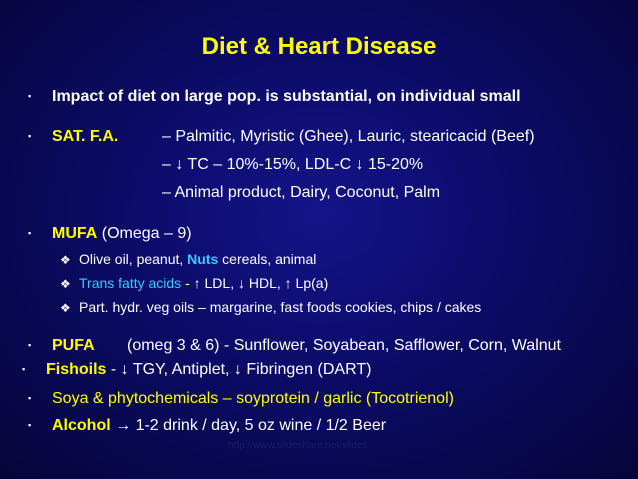 The width and height of the screenshot is (638, 479). I want to click on nuts-text: Nuts, so click(203, 259).